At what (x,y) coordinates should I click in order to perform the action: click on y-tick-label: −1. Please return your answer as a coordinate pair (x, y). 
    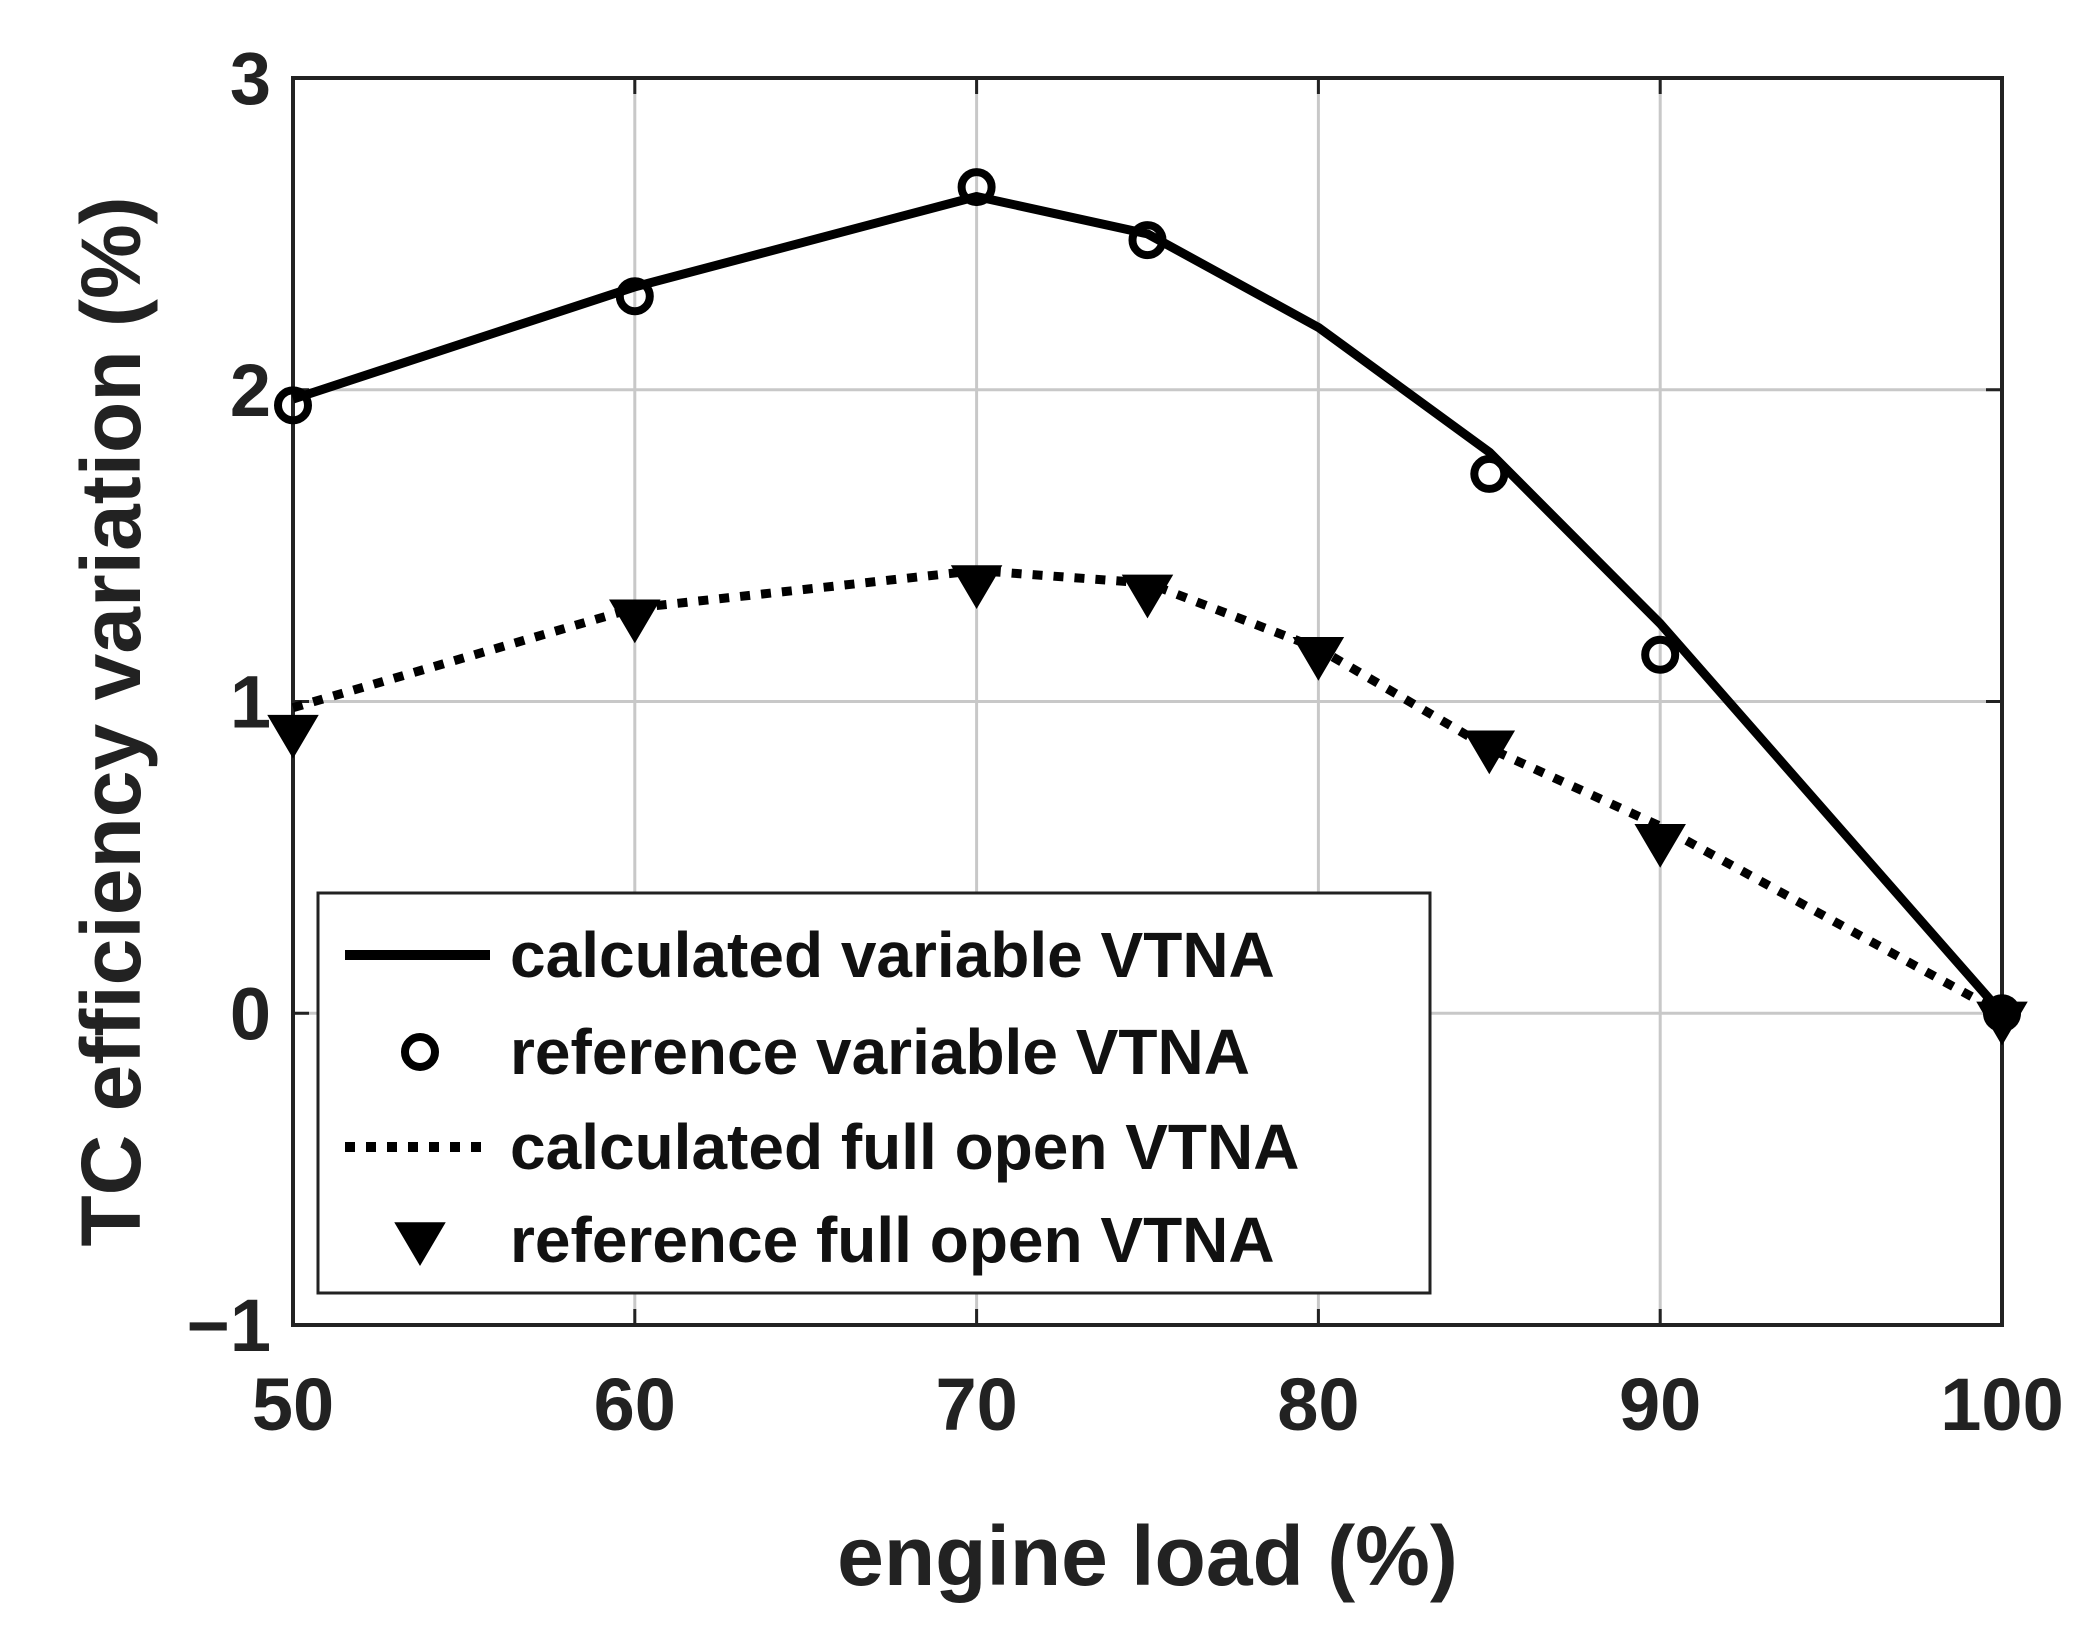
    Looking at the image, I should click on (229, 1325).